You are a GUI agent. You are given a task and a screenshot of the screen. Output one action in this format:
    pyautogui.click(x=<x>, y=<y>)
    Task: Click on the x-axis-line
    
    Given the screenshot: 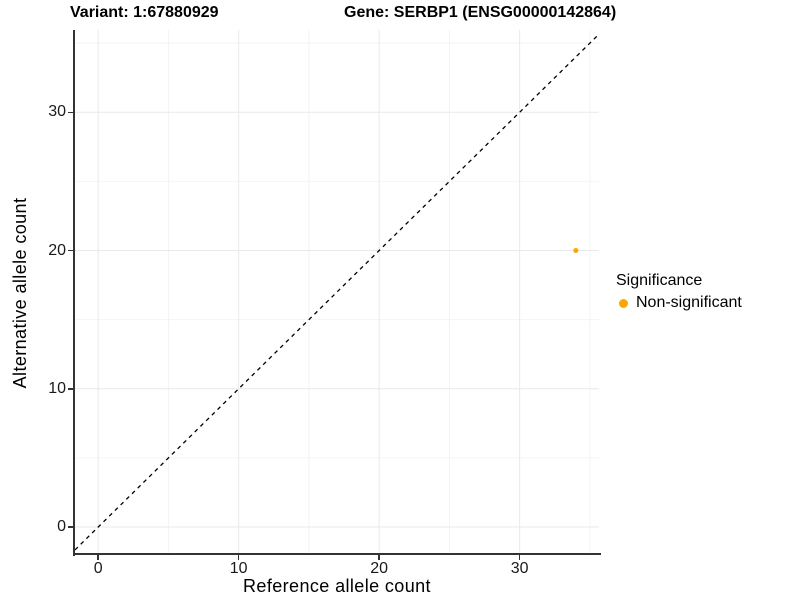 What is the action you would take?
    pyautogui.click(x=337, y=554)
    